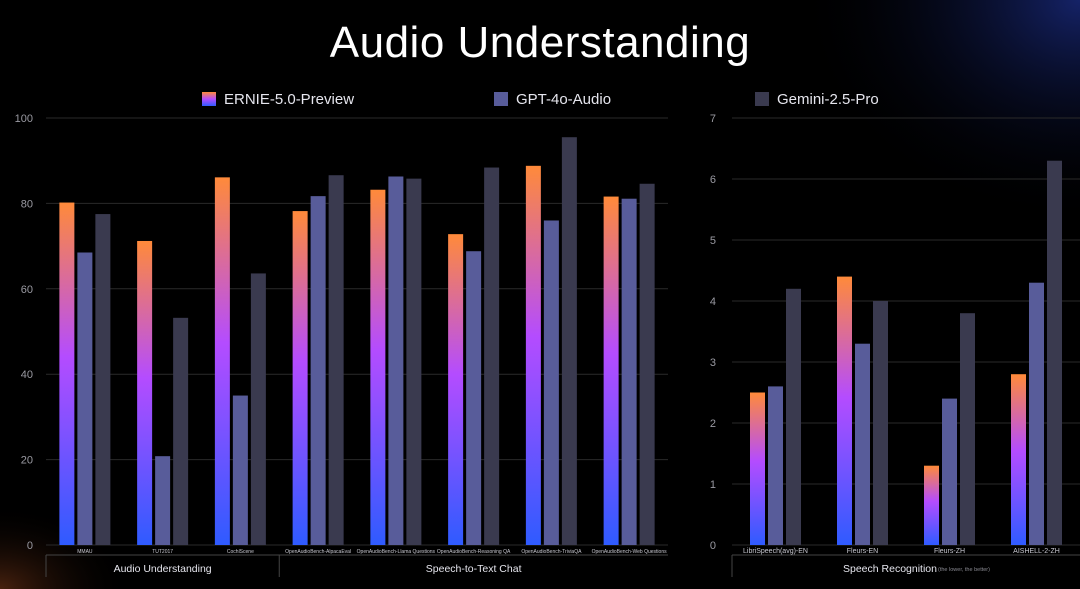 This screenshot has width=1080, height=589. Describe the element at coordinates (289, 99) in the screenshot. I see `legend-label-ernie: ERNIE-5.0-Preview` at that location.